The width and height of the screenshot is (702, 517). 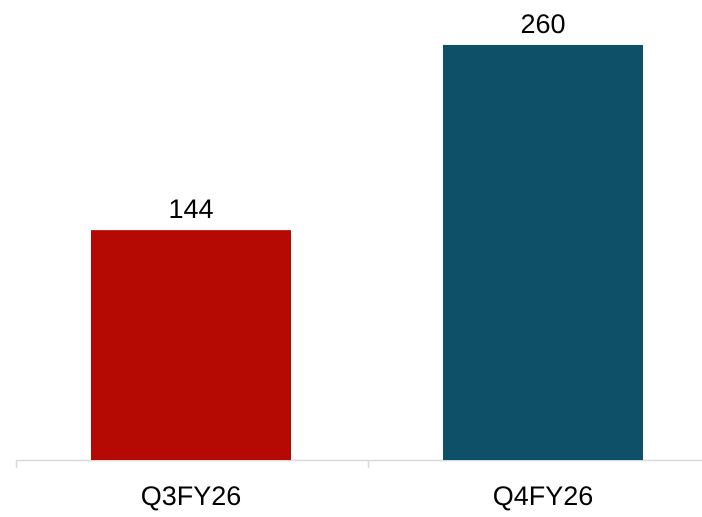 What do you see at coordinates (367, 496) in the screenshot?
I see `category-labels-group: Q3FY26 Q4FY26` at bounding box center [367, 496].